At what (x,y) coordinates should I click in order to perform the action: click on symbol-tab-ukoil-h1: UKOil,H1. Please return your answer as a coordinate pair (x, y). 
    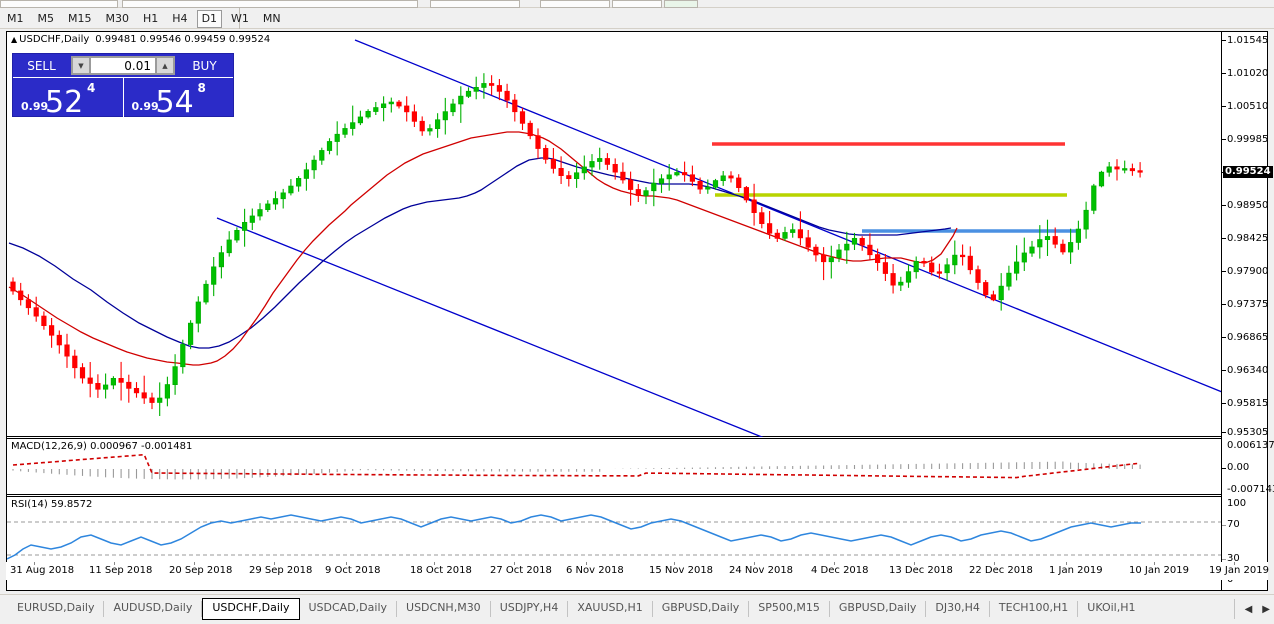
    Looking at the image, I should click on (1111, 607).